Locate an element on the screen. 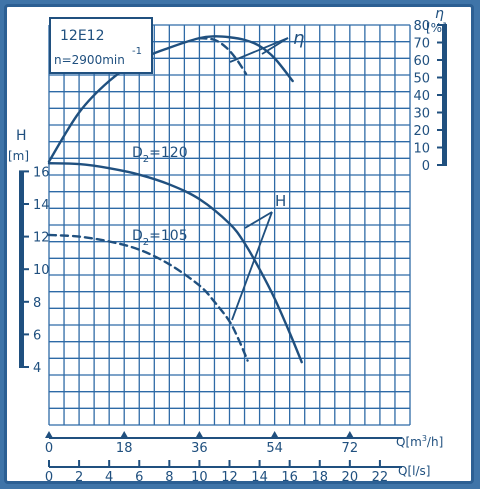  eta-tick-label: 60 is located at coordinates (421, 61).